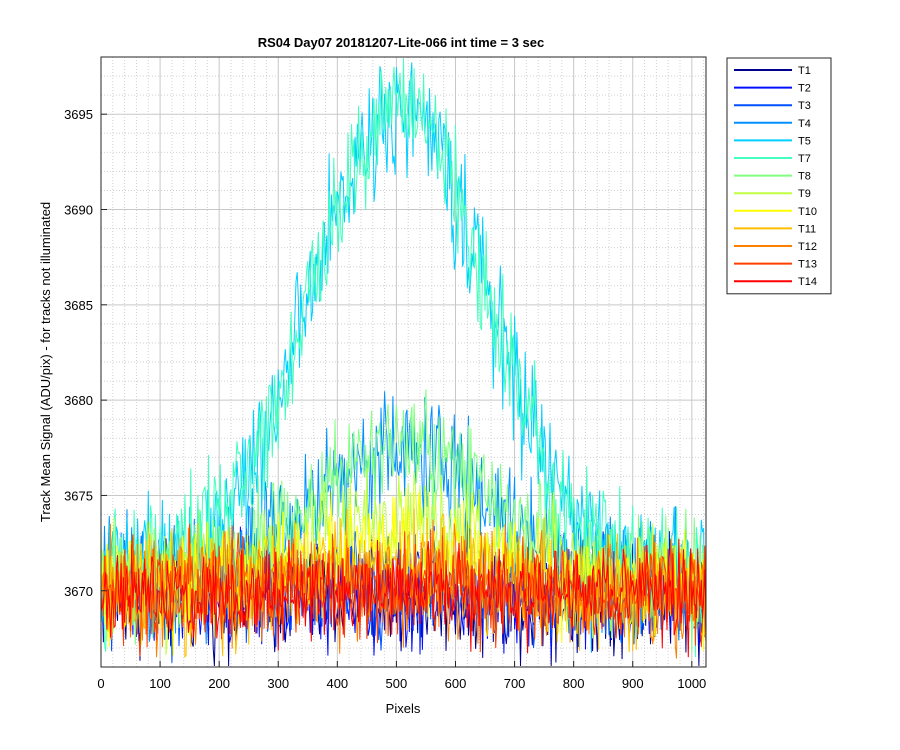  Describe the element at coordinates (804, 141) in the screenshot. I see `legend-label-T5: T5` at that location.